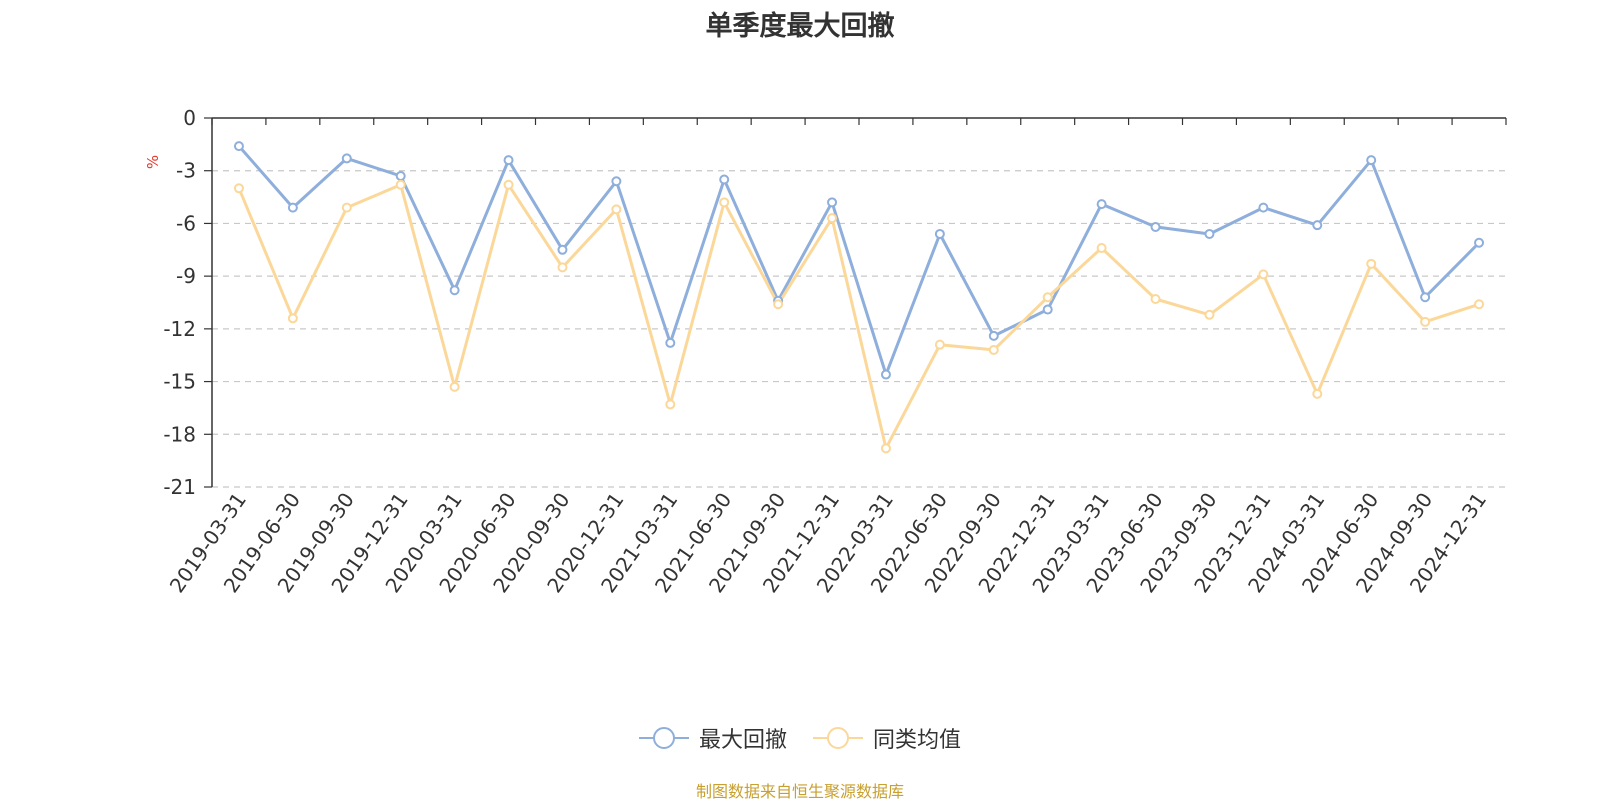  What do you see at coordinates (838, 738) in the screenshot?
I see `legend-marker-peer-average` at bounding box center [838, 738].